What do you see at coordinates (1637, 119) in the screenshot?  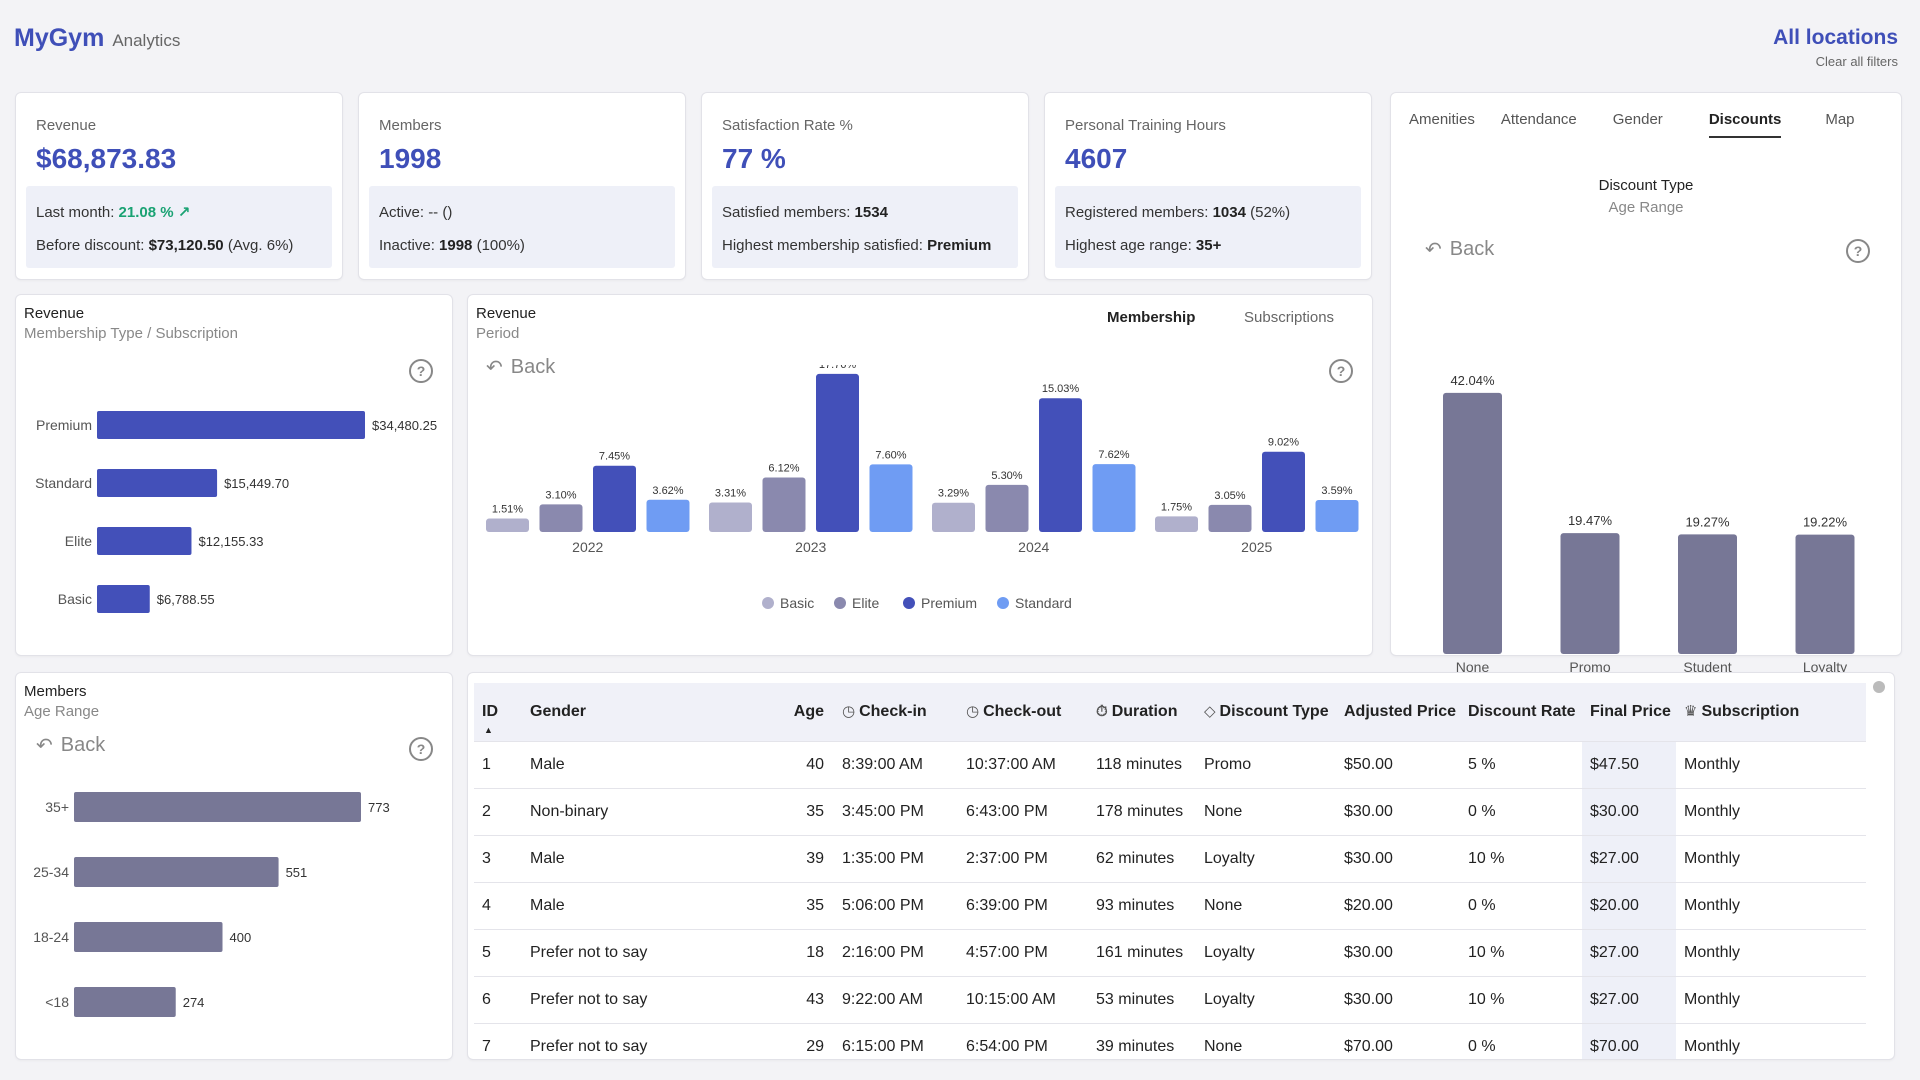 I see `tab-gender: Gender` at bounding box center [1637, 119].